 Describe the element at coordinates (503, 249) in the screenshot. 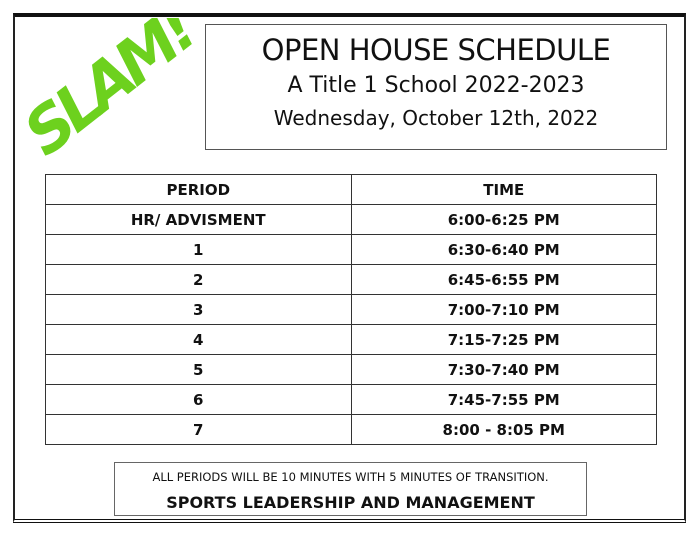

I see `time-cell: 6:30-6:40 PM` at that location.